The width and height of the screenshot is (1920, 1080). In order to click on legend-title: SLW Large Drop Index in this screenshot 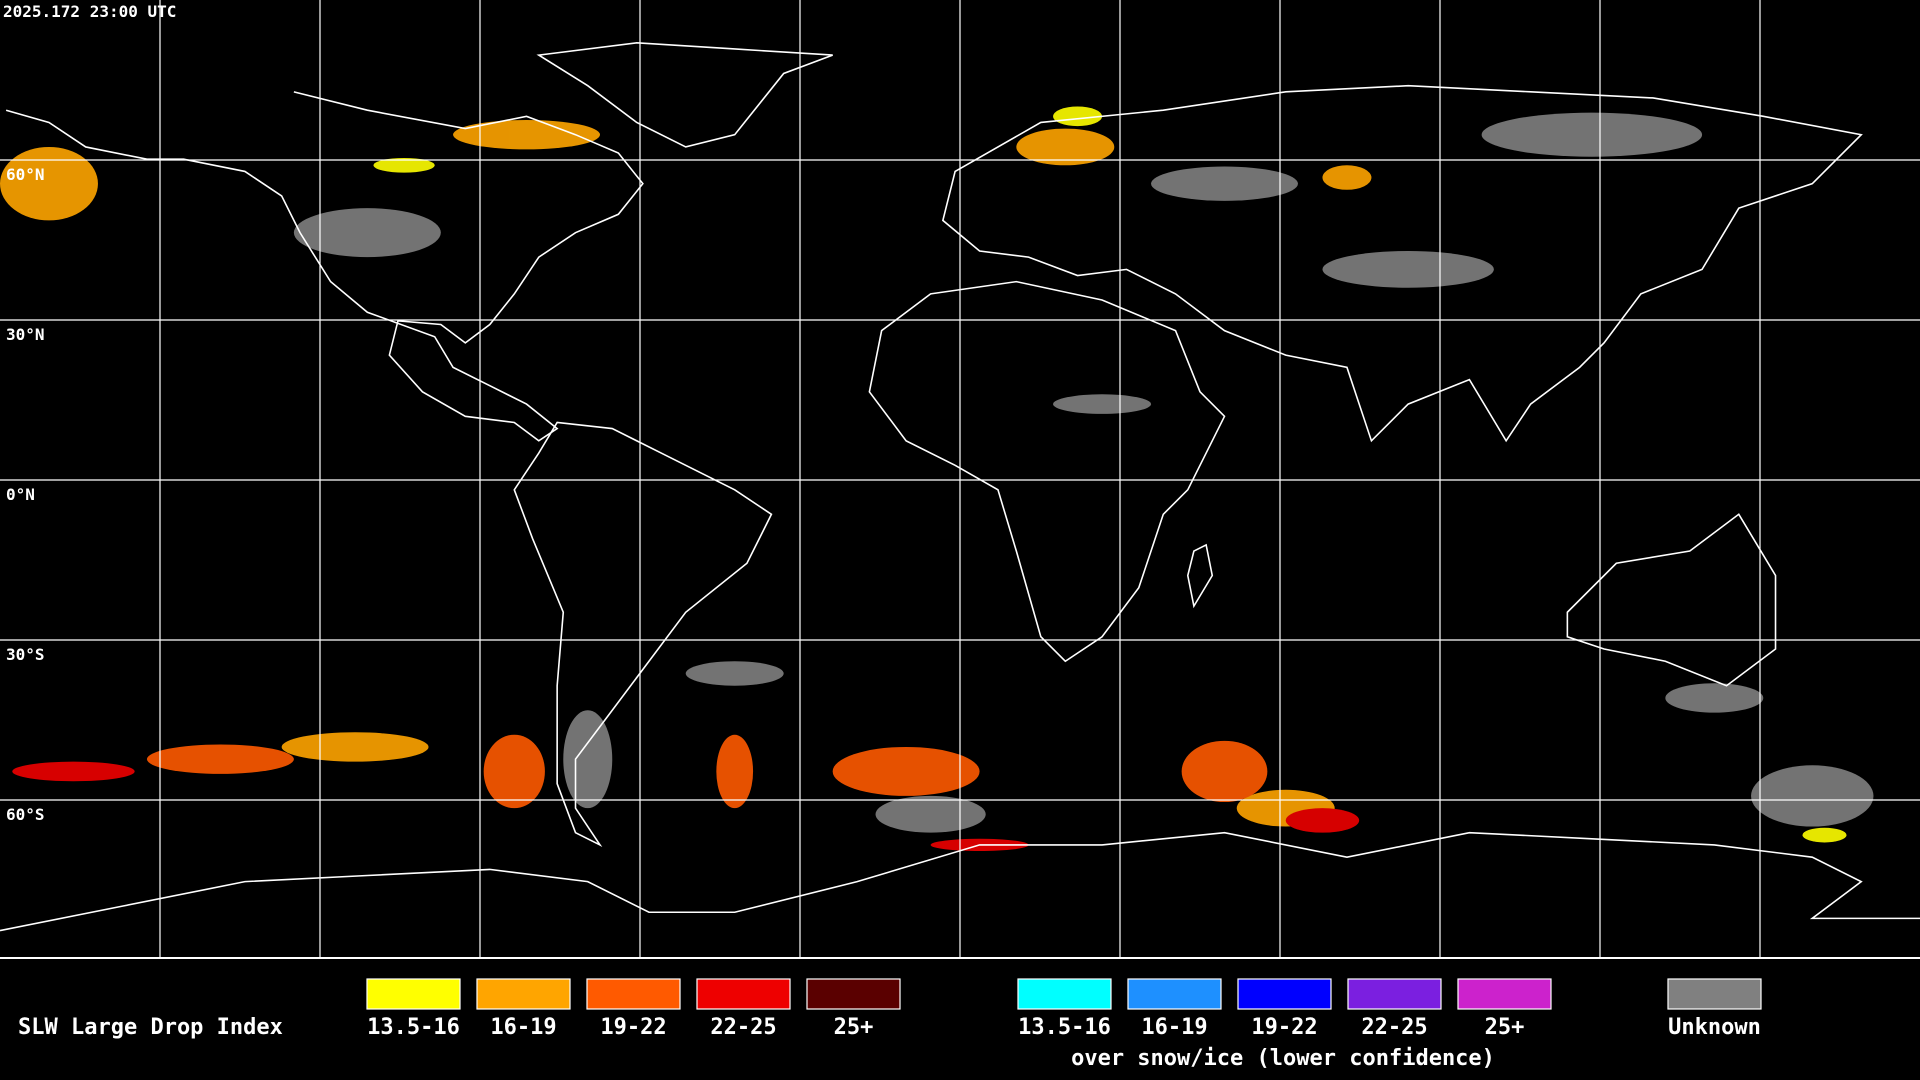, I will do `click(150, 1027)`.